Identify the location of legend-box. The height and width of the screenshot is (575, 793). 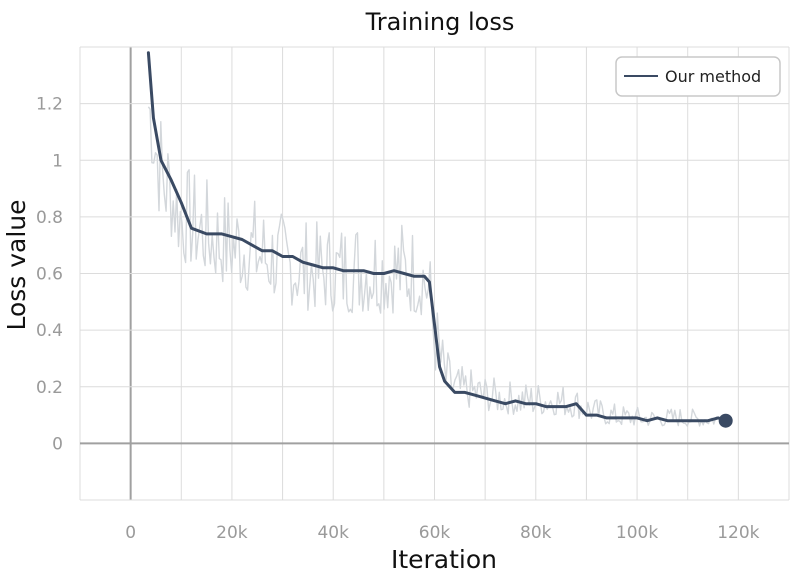
(698, 76).